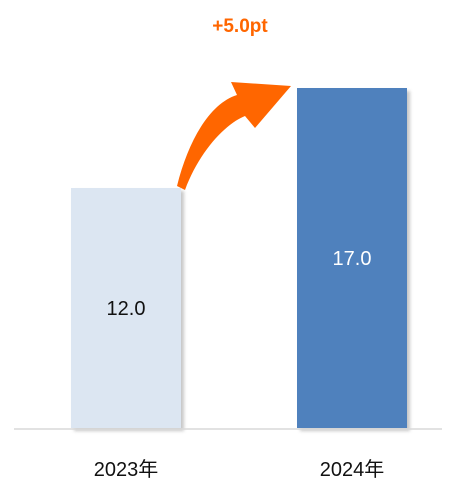  Describe the element at coordinates (240, 26) in the screenshot. I see `delta-annotation-label: +5.0pt` at that location.